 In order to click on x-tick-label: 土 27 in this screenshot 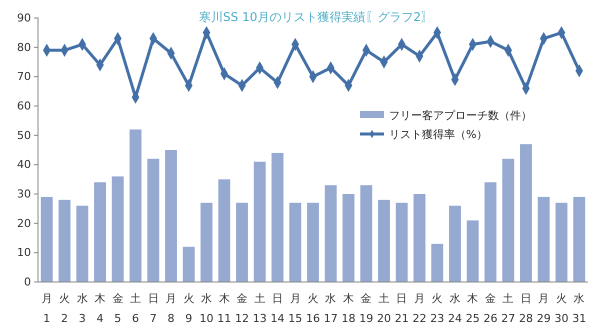, I will do `click(508, 308)`.